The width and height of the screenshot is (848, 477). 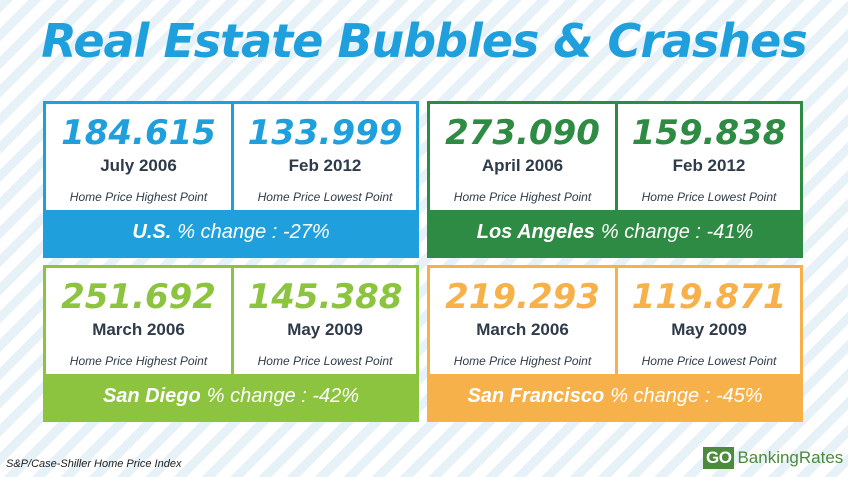 I want to click on stat-lowest: 159.838 Feb 2012 Home Price Lowest Point, so click(x=707, y=157).